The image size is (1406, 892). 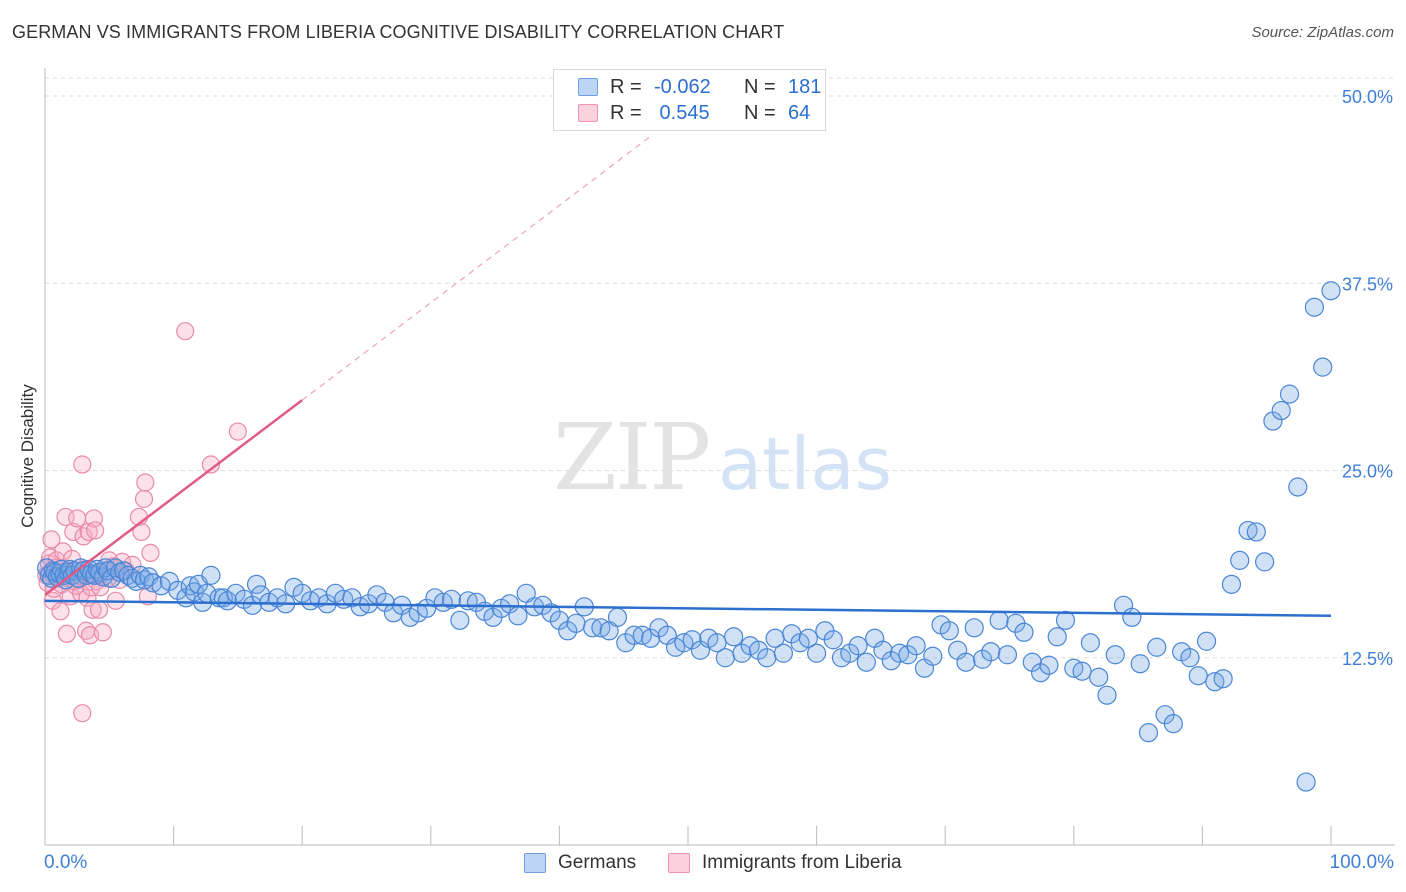 I want to click on legend-swatch-liberia, so click(x=679, y=863).